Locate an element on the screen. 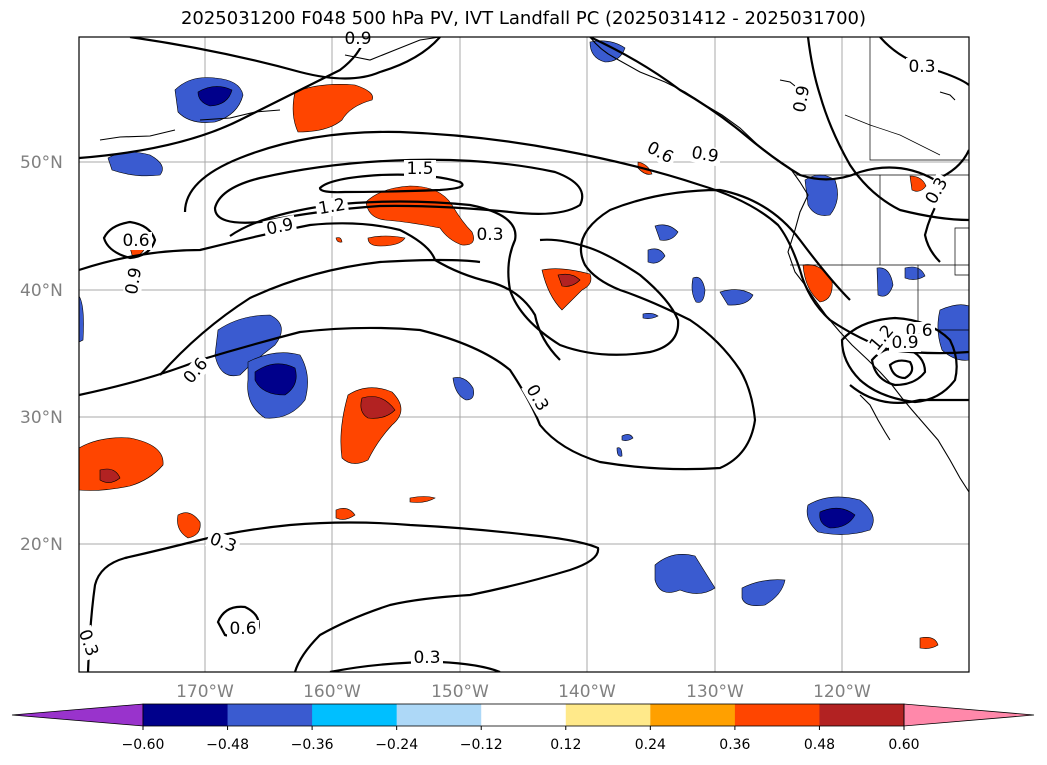  colorbar-tick-label: 0.48 is located at coordinates (819, 745).